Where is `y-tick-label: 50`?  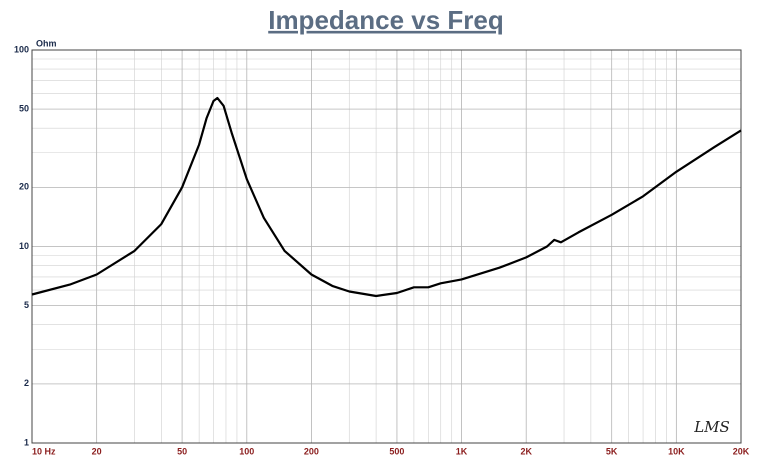 y-tick-label: 50 is located at coordinates (24, 109).